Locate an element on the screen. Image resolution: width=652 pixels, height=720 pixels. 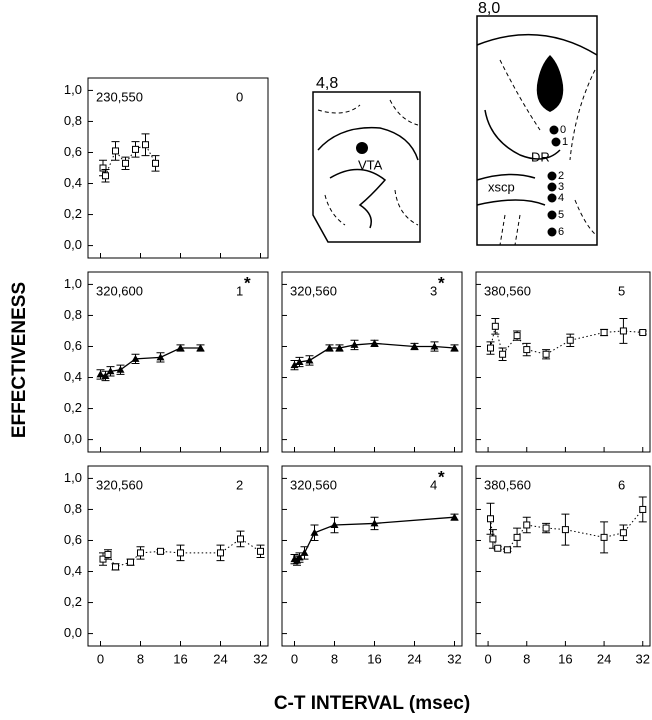
tract is located at coordinates (537, 96).